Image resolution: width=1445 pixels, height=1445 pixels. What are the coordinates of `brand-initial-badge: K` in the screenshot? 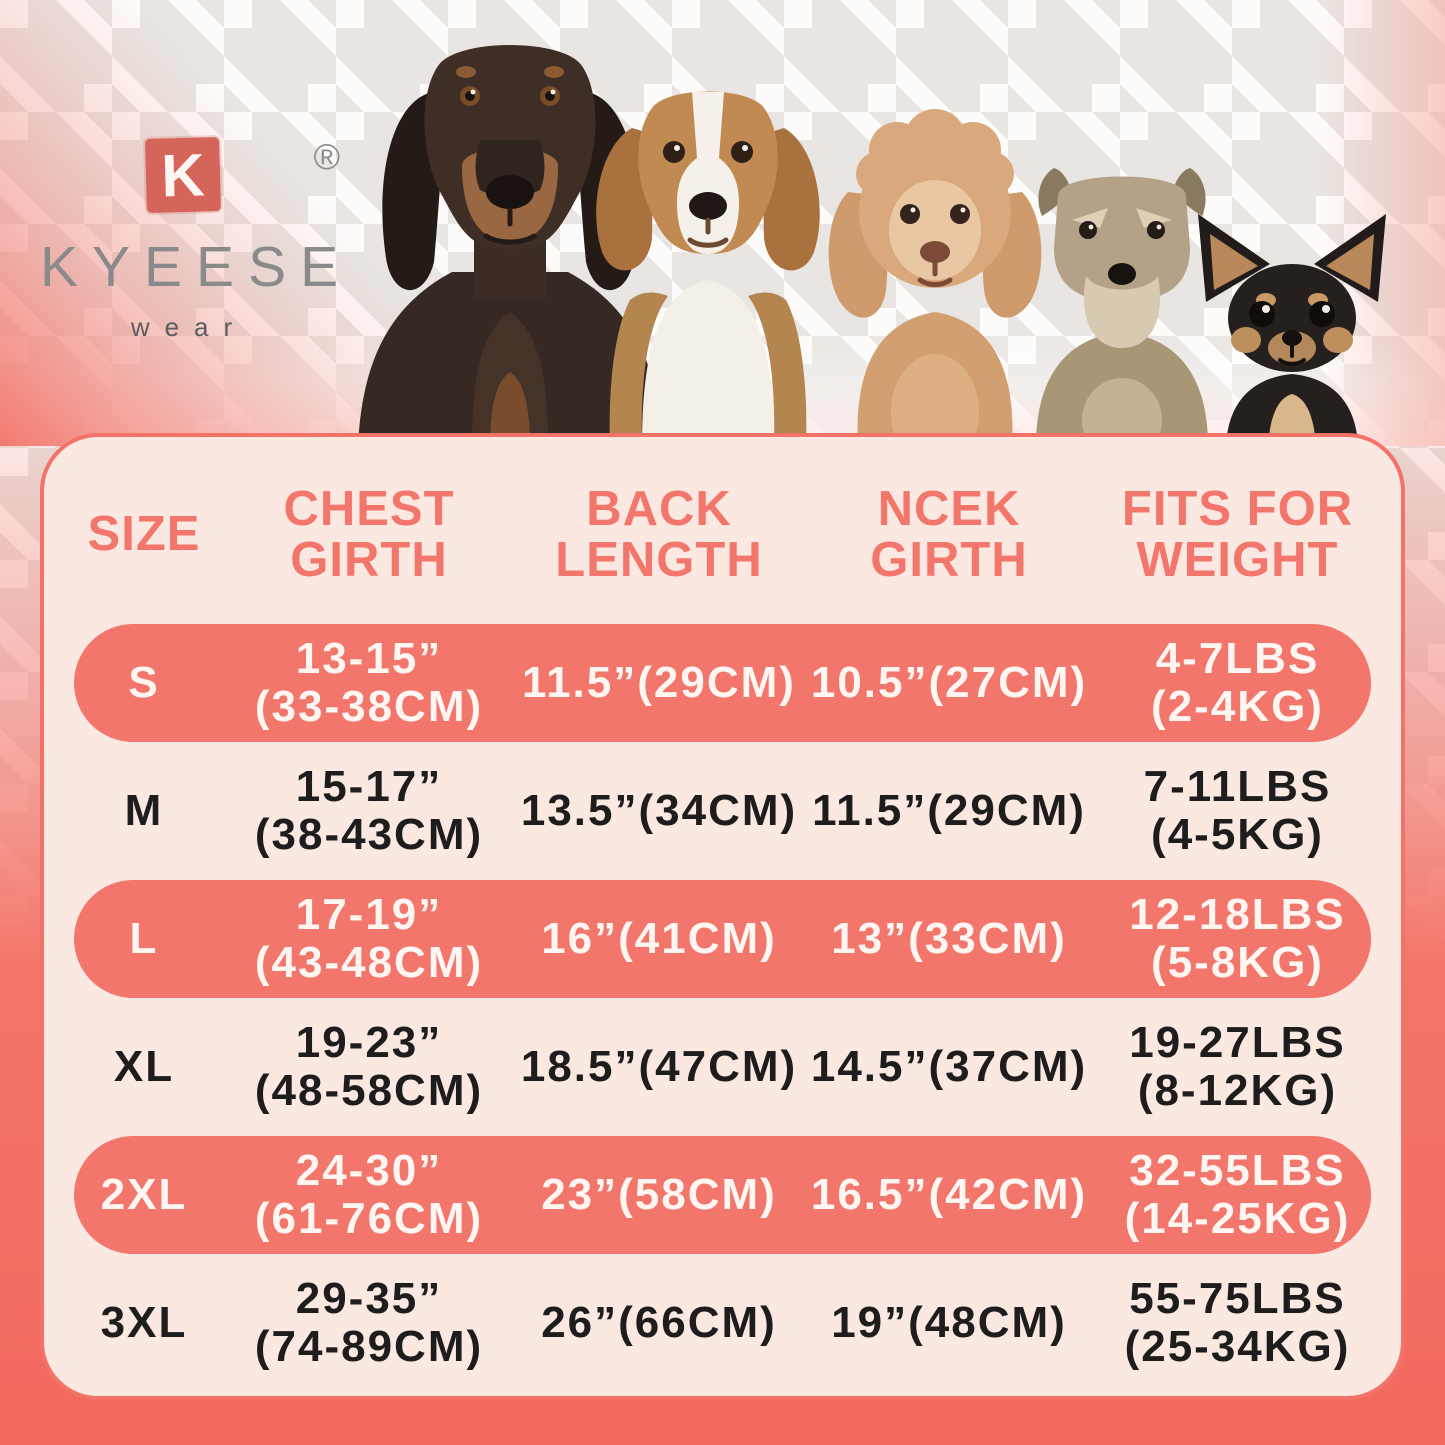 It's located at (183, 175).